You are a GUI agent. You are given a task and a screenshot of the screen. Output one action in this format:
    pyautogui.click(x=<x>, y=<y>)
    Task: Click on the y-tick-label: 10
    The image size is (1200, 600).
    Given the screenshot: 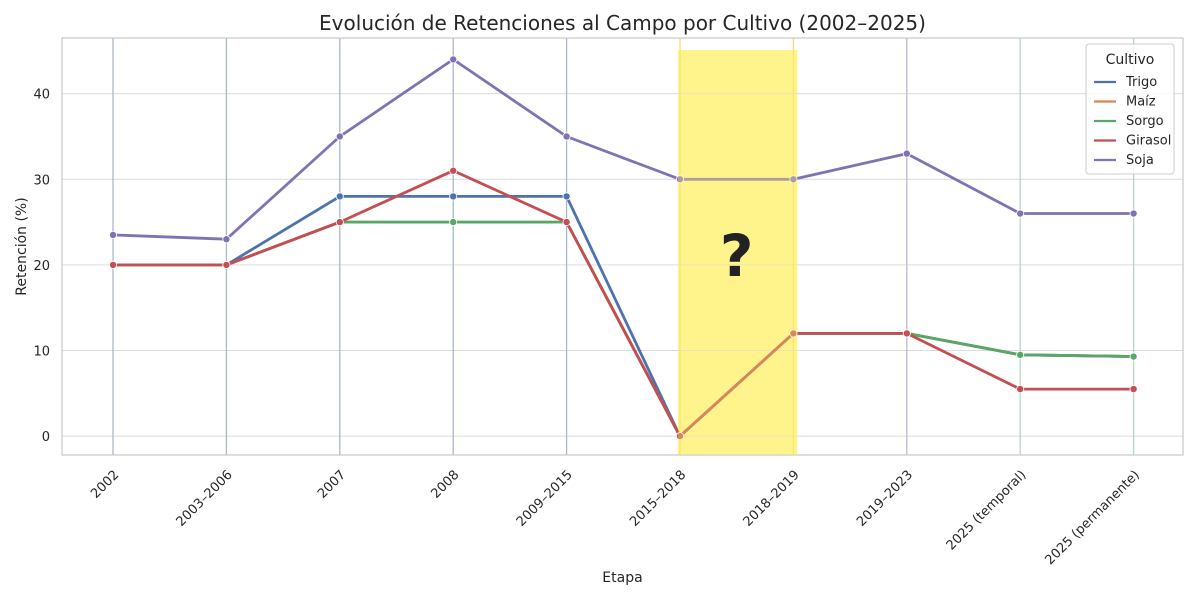 What is the action you would take?
    pyautogui.click(x=41, y=352)
    